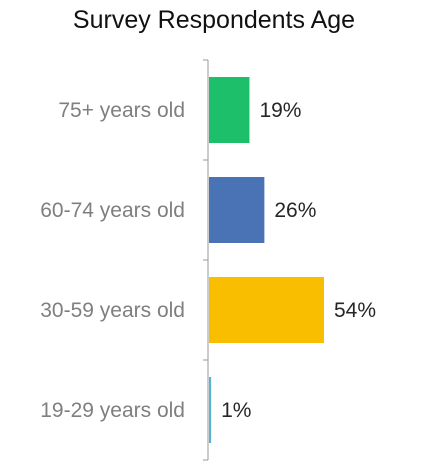  What do you see at coordinates (112, 210) in the screenshot?
I see `category-label: 60-74 years old` at bounding box center [112, 210].